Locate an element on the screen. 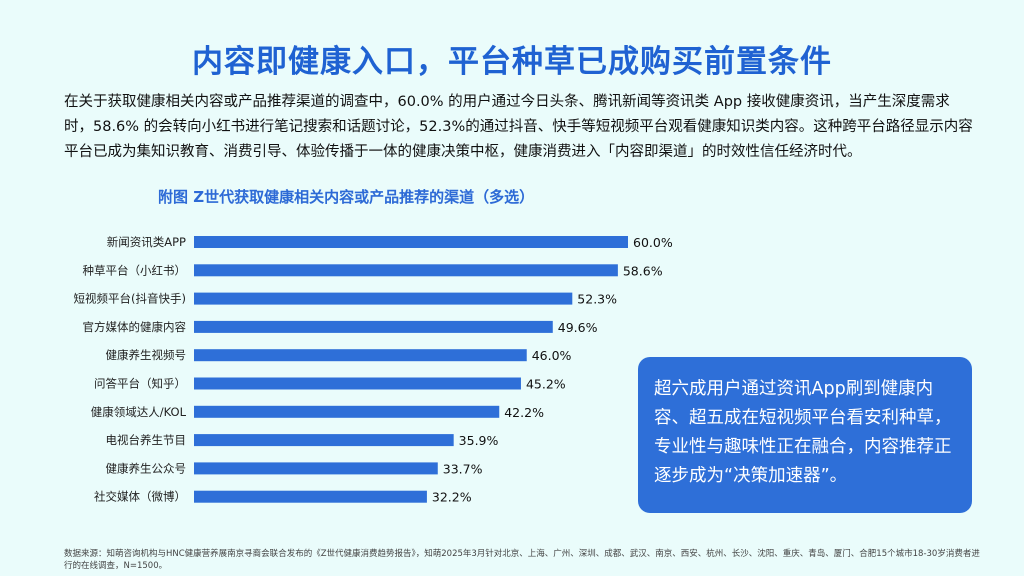 Image resolution: width=1024 pixels, height=576 pixels. category-label: 短视频平台(抖音快手) is located at coordinates (130, 299).